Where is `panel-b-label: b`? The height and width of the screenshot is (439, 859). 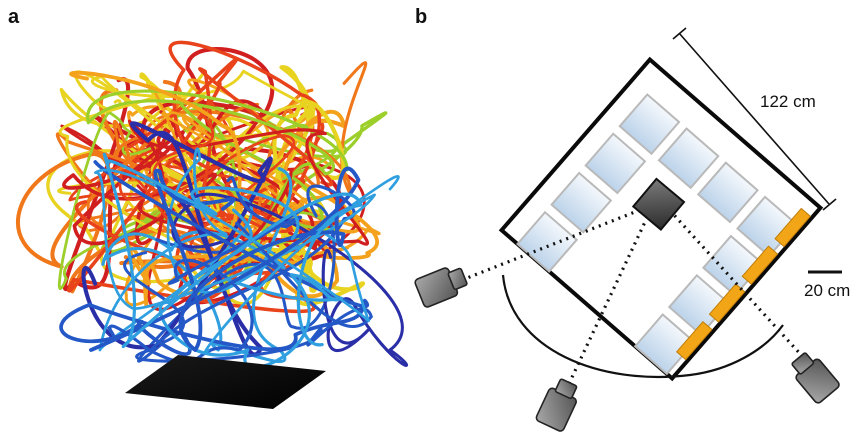 panel-b-label: b is located at coordinates (421, 17).